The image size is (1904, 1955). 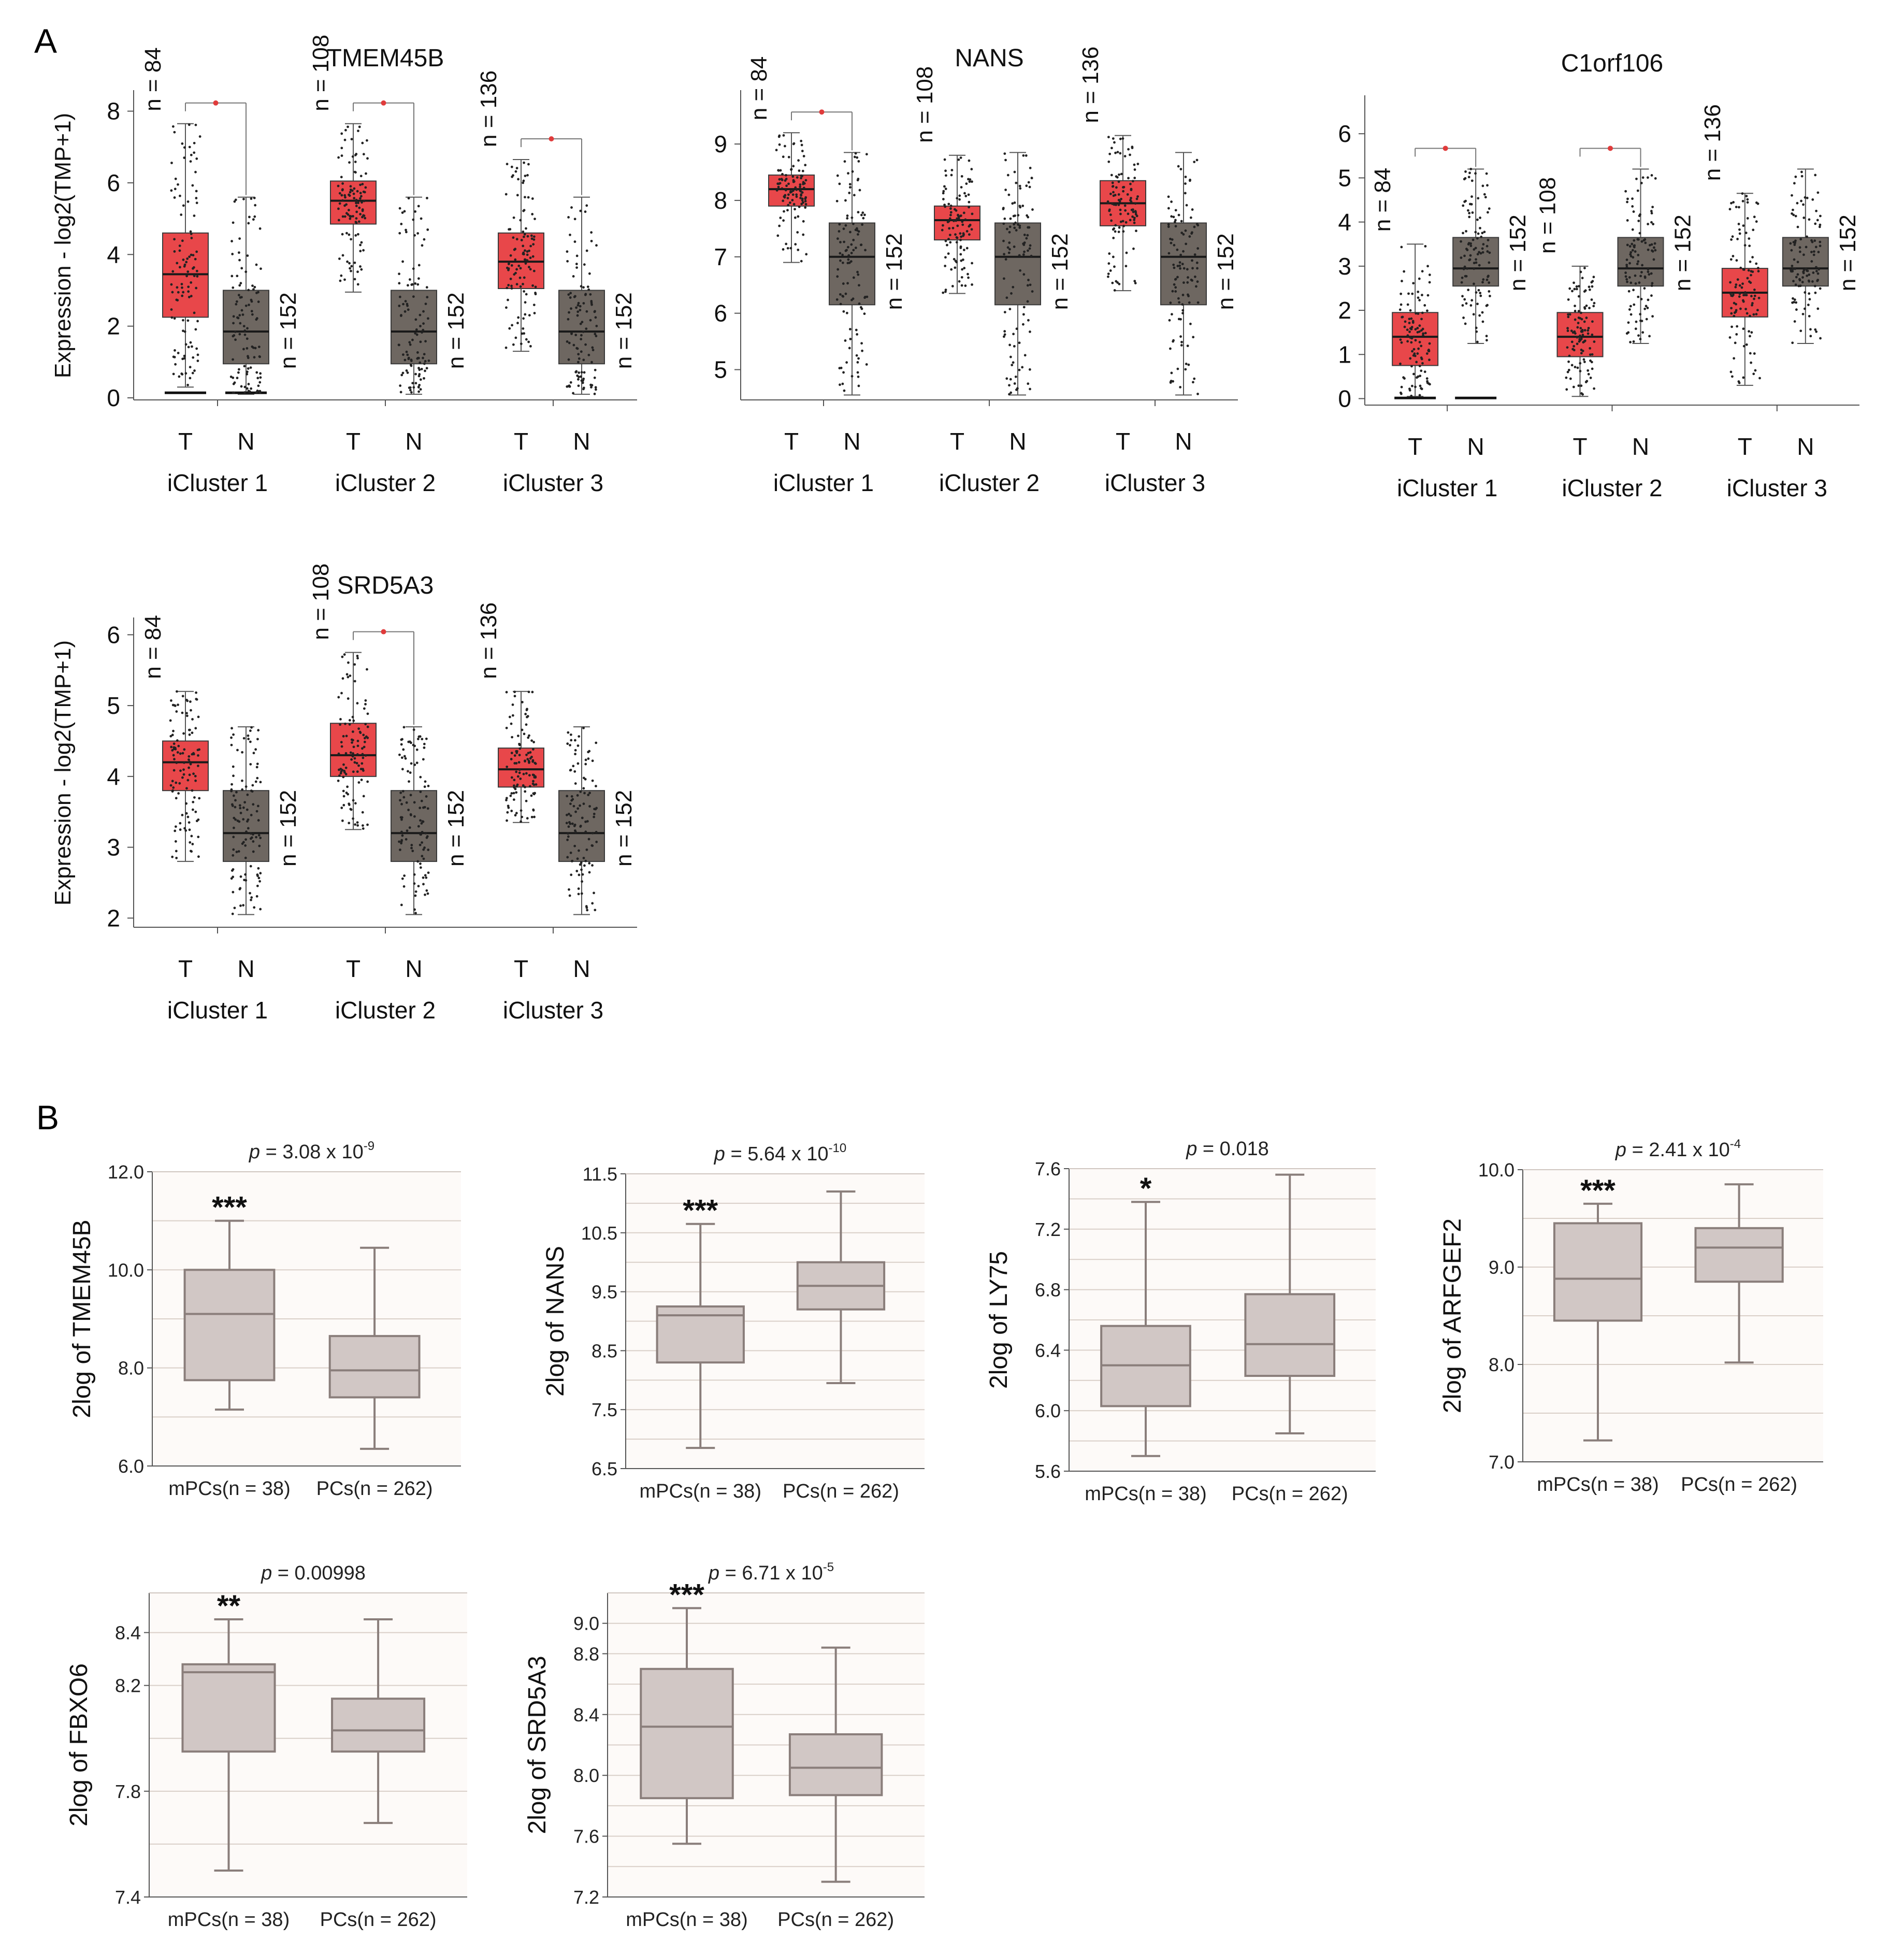 I want to click on p-value: = 0.018, so click(x=1233, y=1149).